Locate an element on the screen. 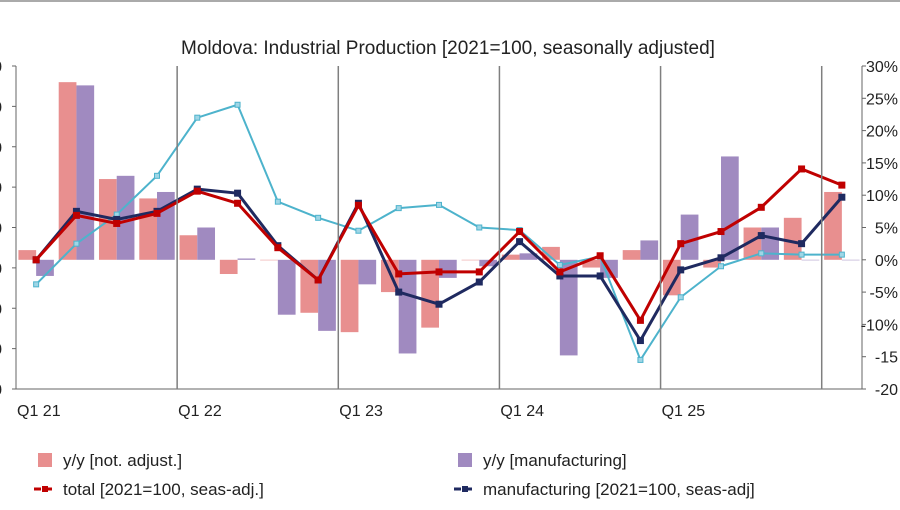 This screenshot has width=900, height=510. right-tick-label: 0% is located at coordinates (886, 261).